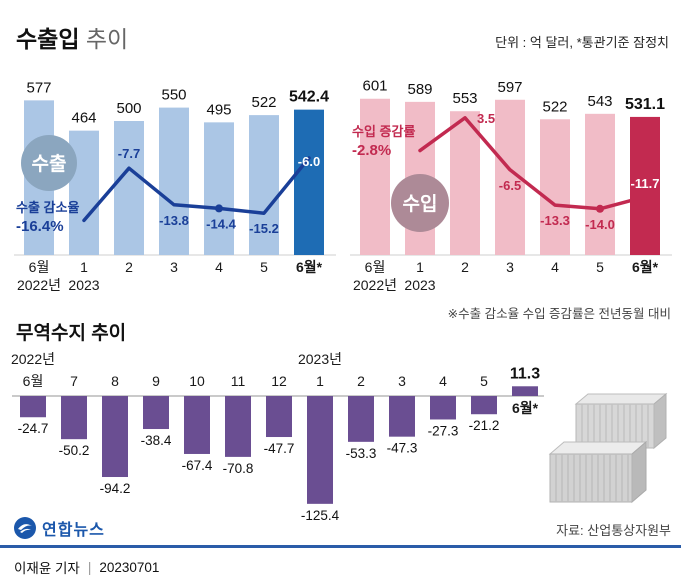 The image size is (681, 587). What do you see at coordinates (402, 448) in the screenshot?
I see `value-label: -47.3` at bounding box center [402, 448].